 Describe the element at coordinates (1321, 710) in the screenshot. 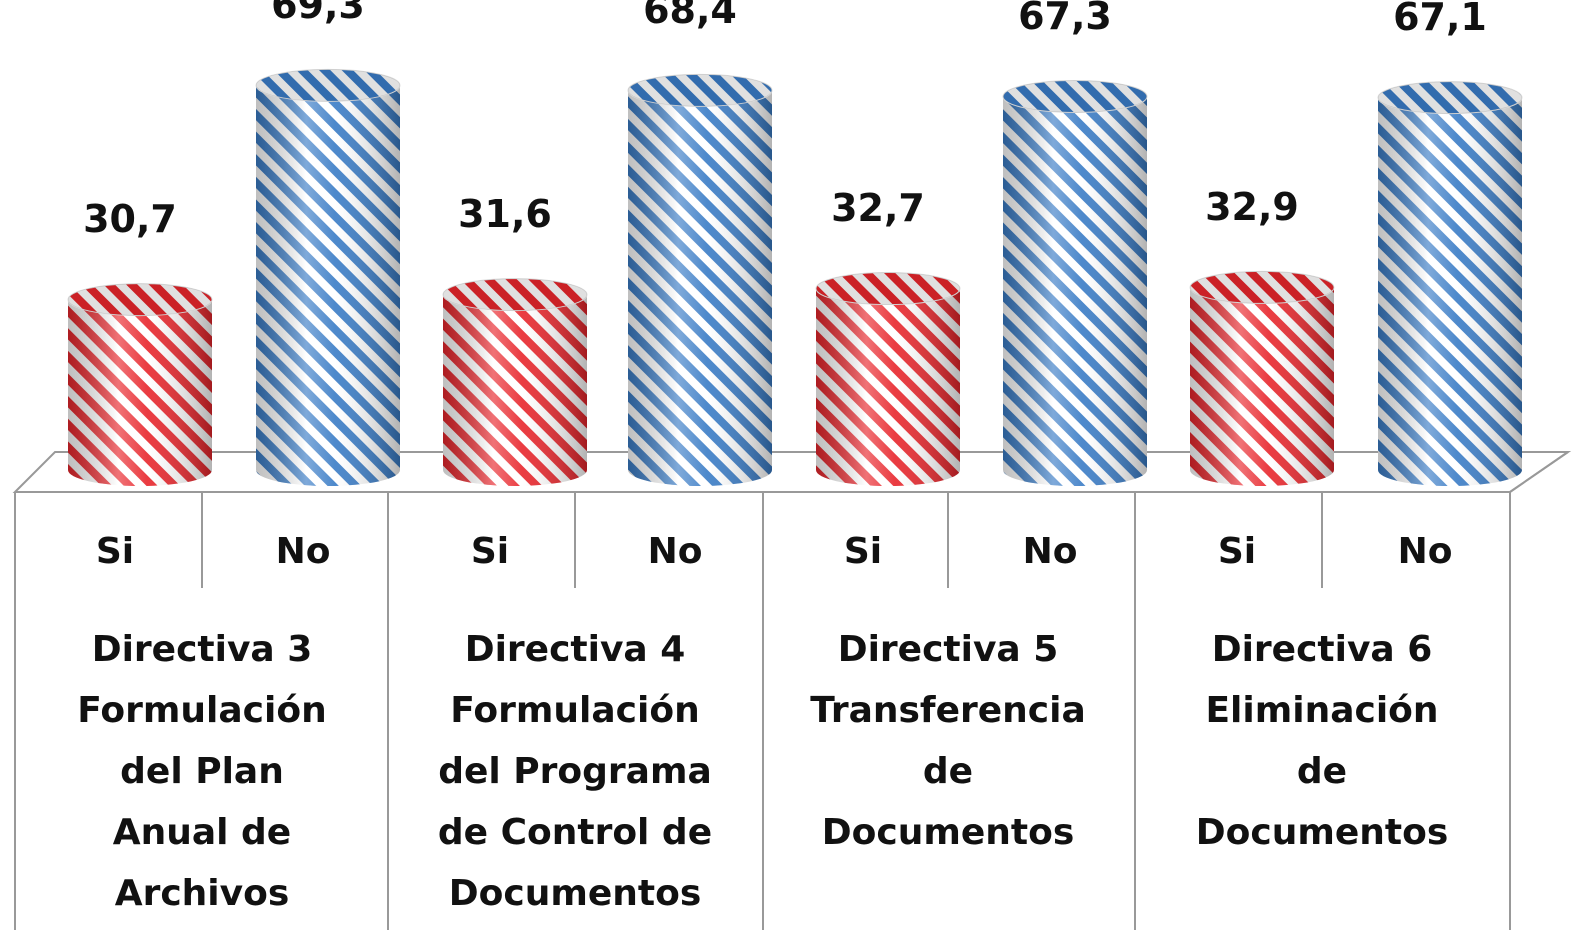

I see `group-label: Eliminación` at that location.